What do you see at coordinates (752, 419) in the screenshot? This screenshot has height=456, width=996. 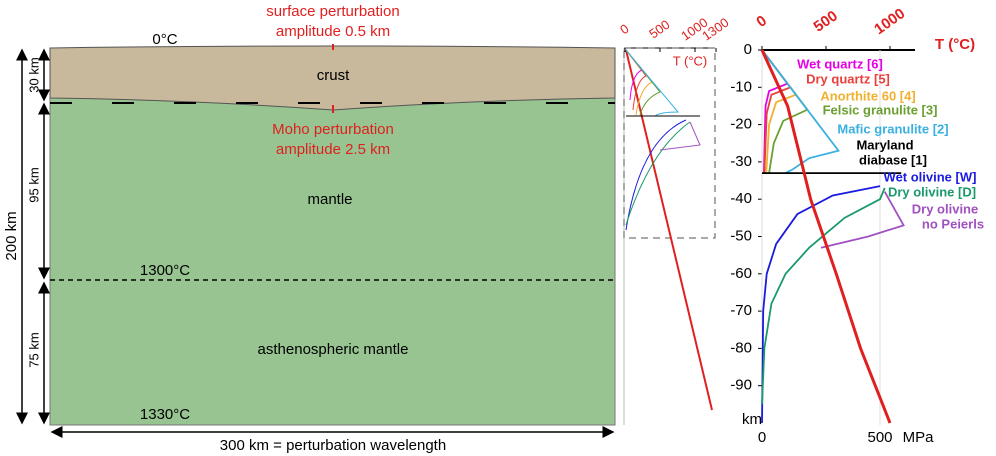 I see `depth-unit: km` at bounding box center [752, 419].